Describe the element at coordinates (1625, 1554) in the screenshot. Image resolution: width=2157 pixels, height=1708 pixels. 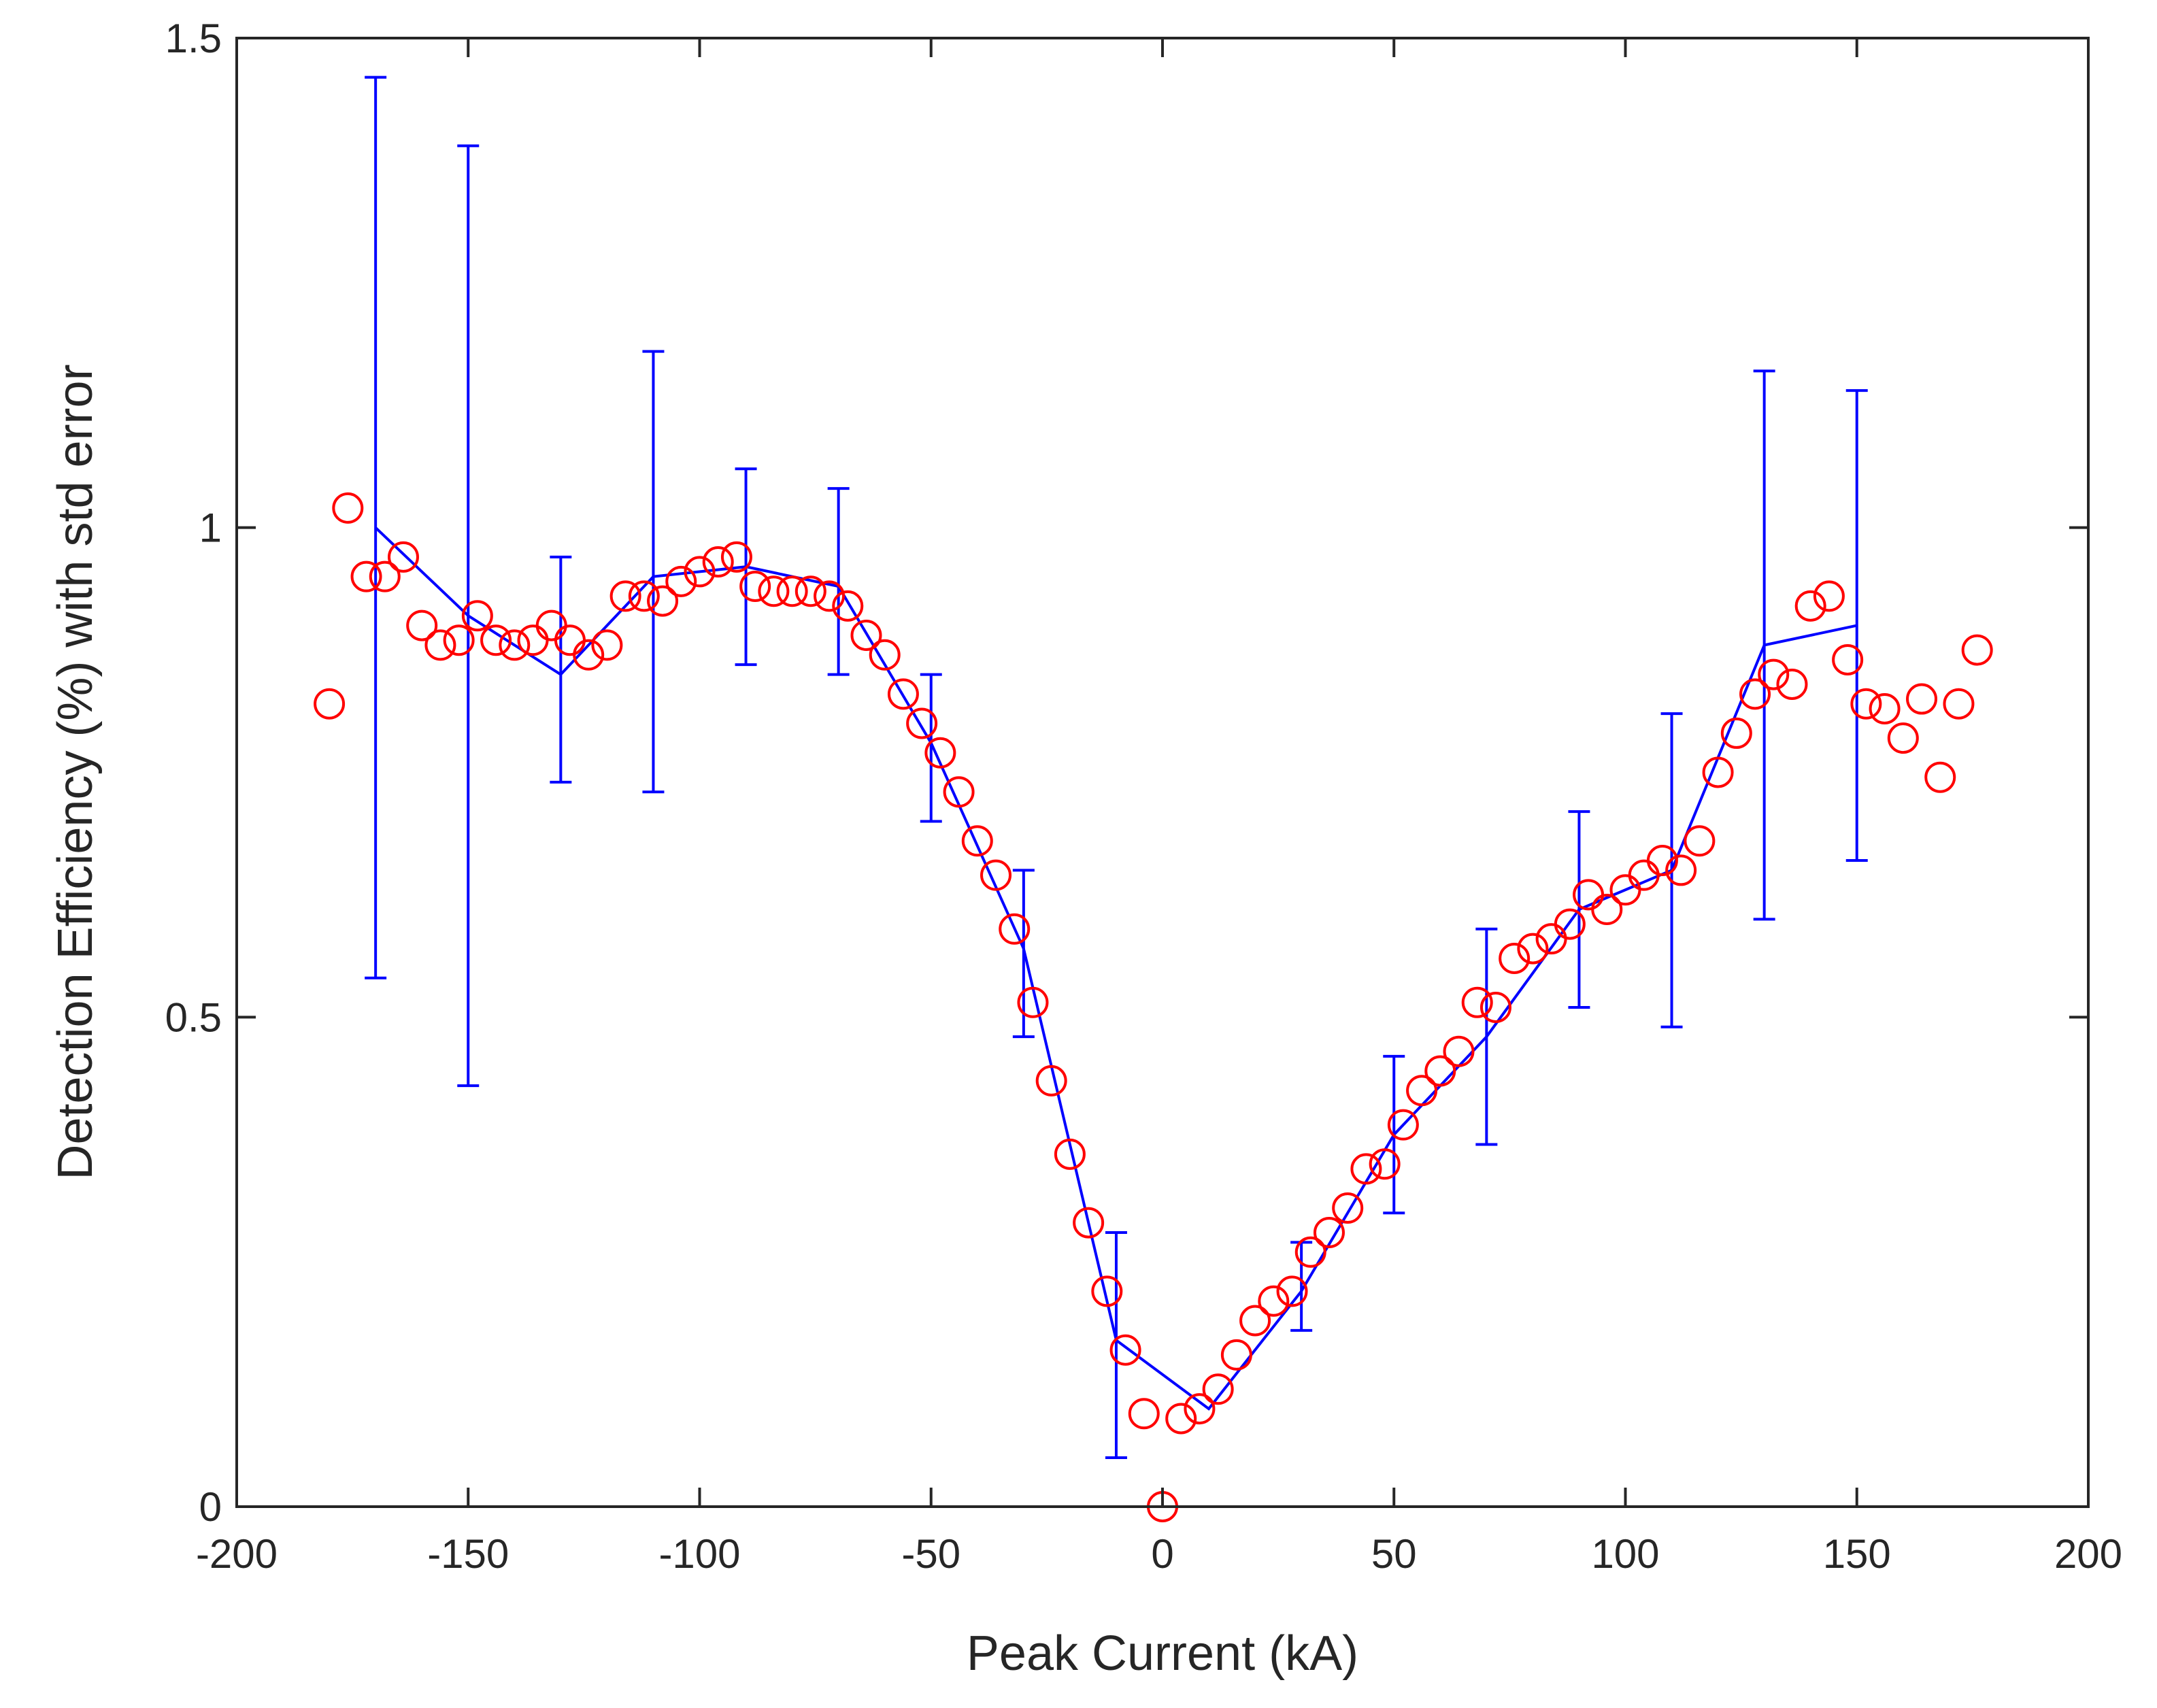
I see `x-tick-label: 100` at that location.